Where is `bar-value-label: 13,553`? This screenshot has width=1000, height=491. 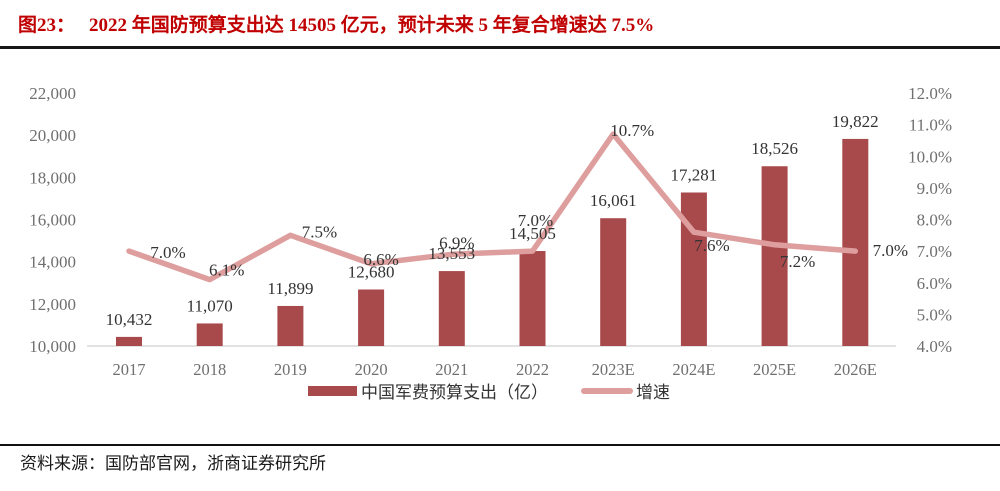 bar-value-label: 13,553 is located at coordinates (451, 253).